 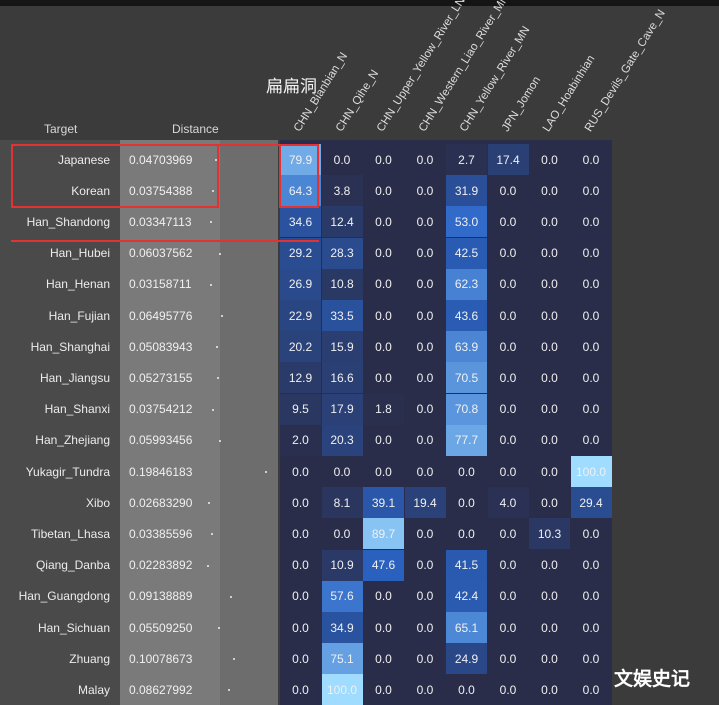 I want to click on page-title: 扁扁洞, so click(x=291, y=87).